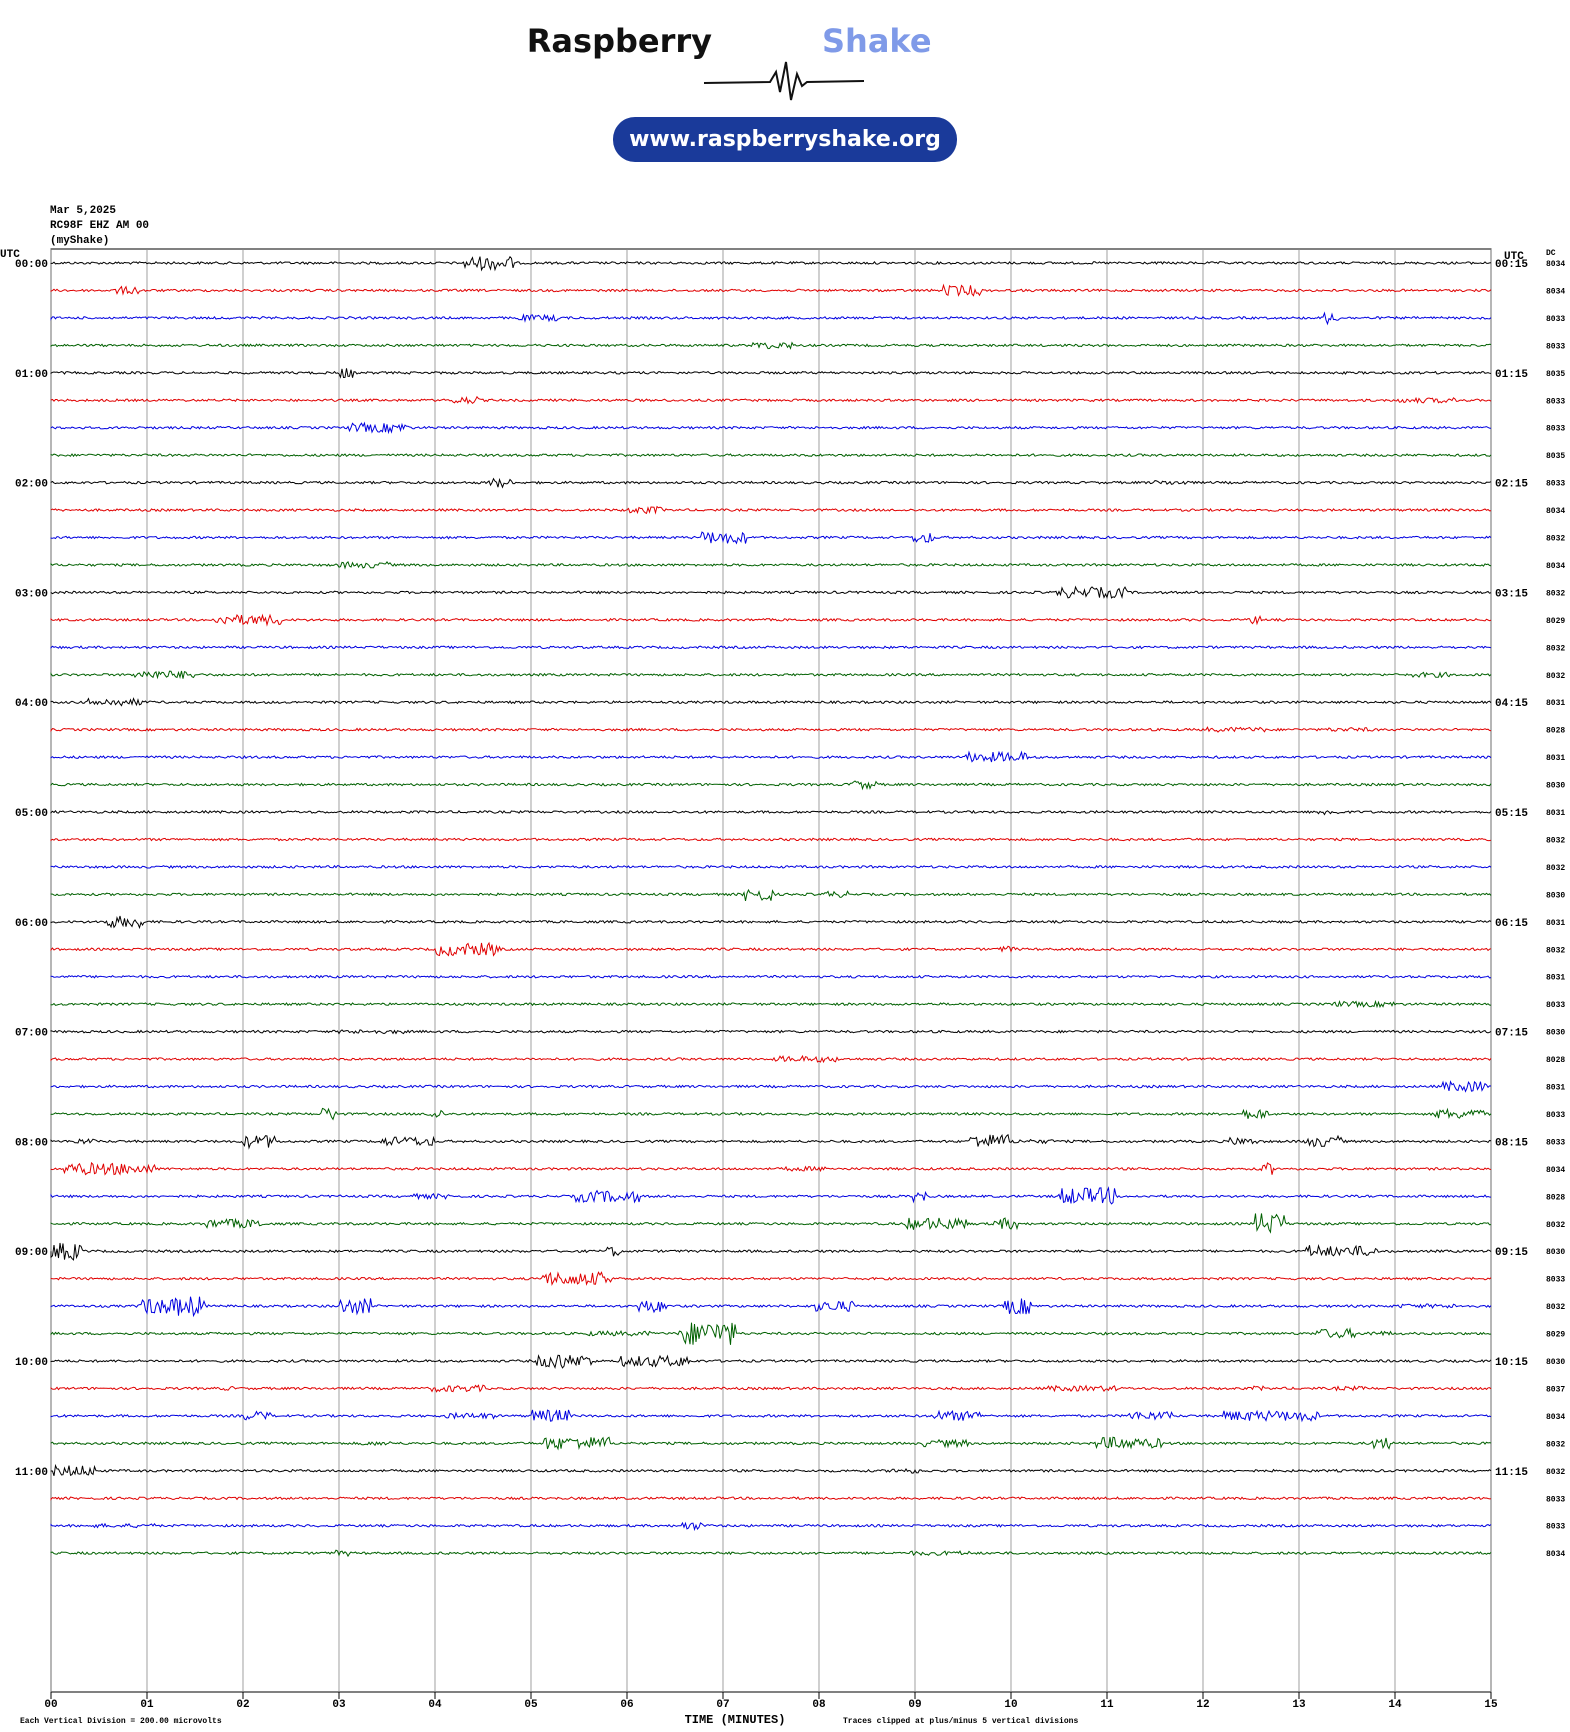 The image size is (1570, 1732). I want to click on dc-value: 8028, so click(1555, 731).